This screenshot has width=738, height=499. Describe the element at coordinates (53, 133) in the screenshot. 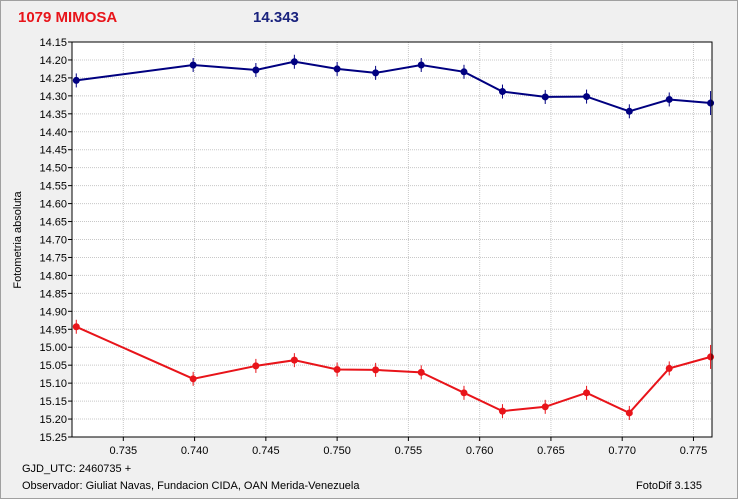

I see `y-tick-label: 14.40` at that location.